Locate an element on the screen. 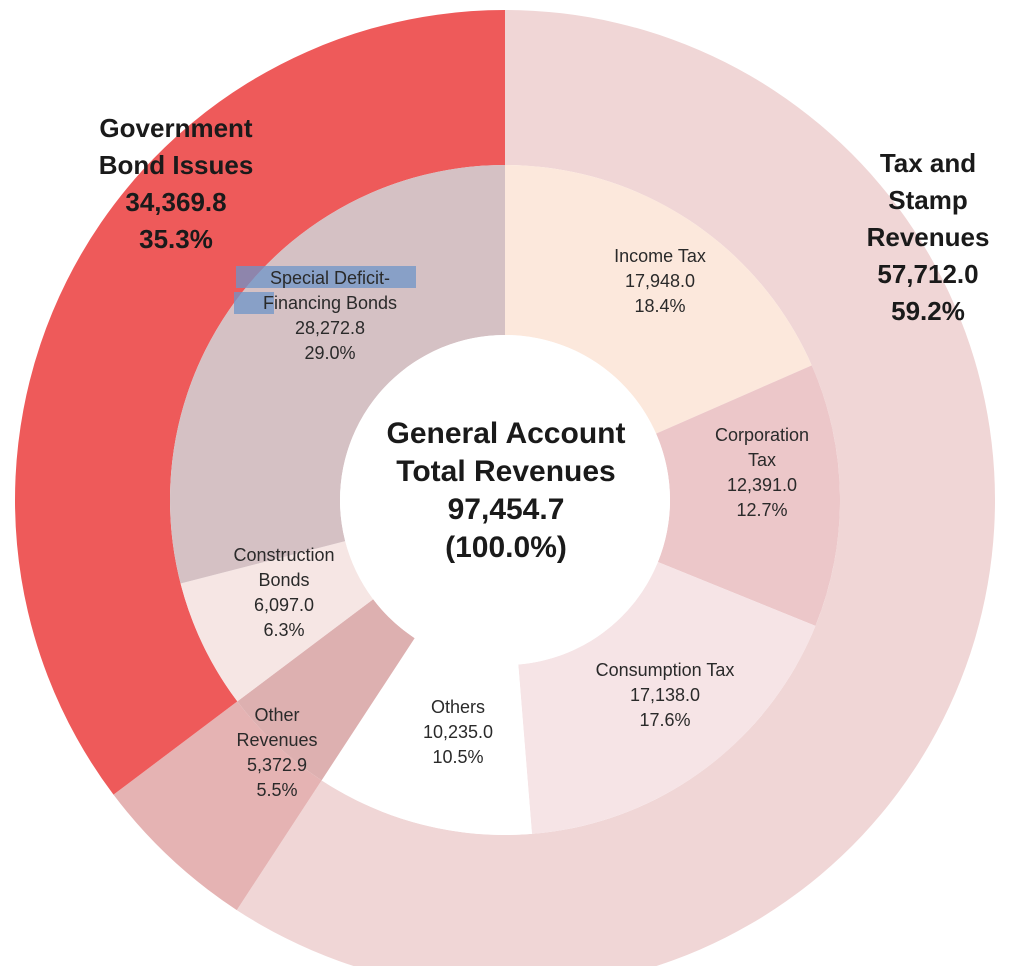 The image size is (1018, 966). inner-label-construction-line1: Construction is located at coordinates (283, 555).